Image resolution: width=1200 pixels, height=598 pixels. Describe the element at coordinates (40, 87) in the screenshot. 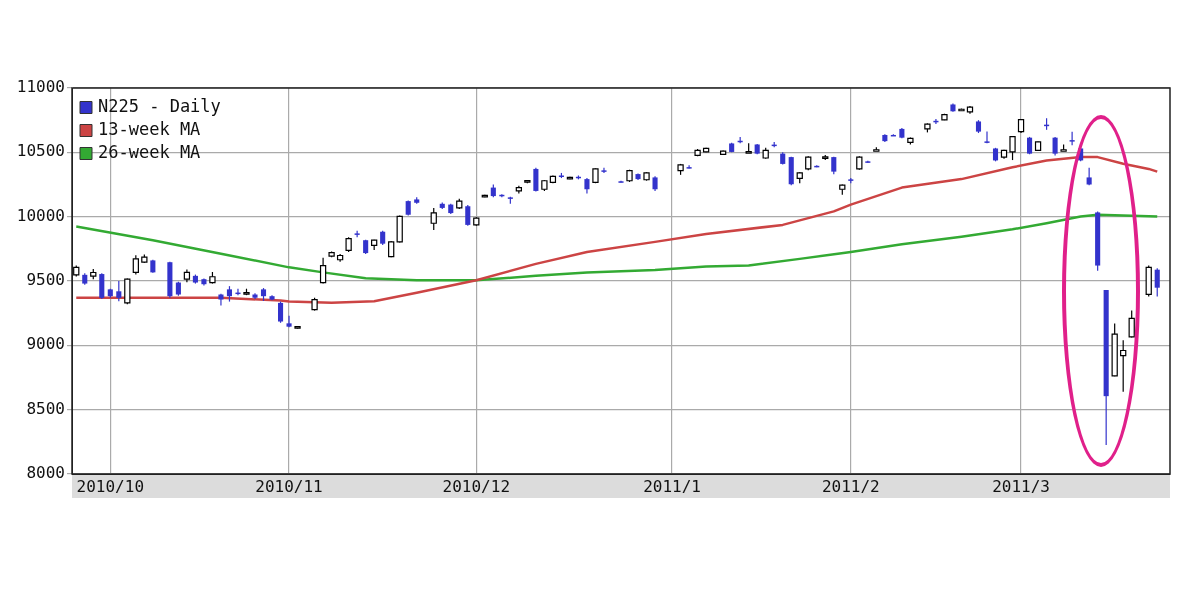

I see `y-tick-label: 11000` at that location.